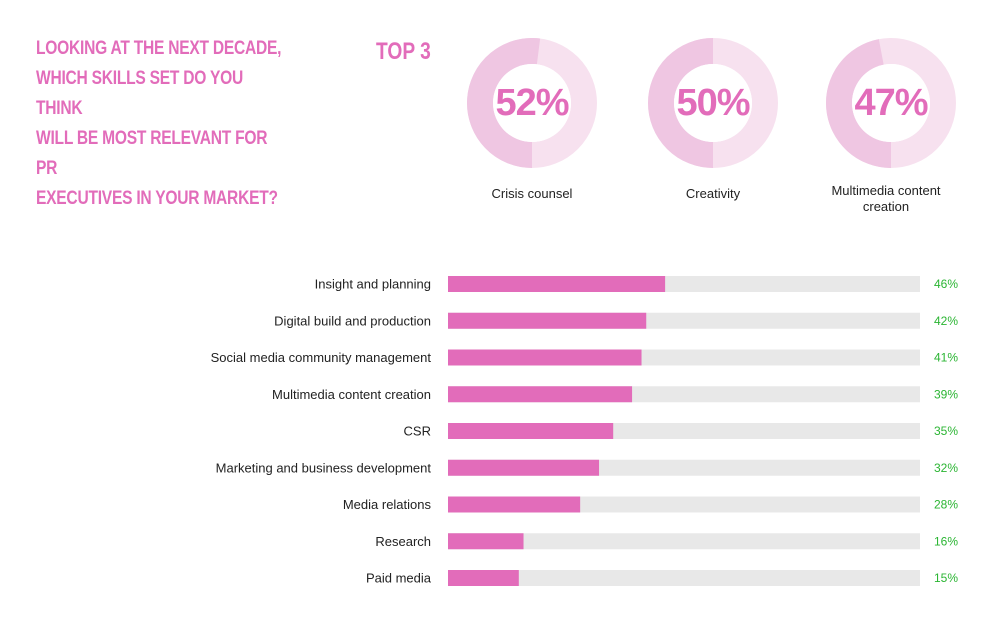 The height and width of the screenshot is (634, 1008). I want to click on value-label: 28%, so click(946, 505).